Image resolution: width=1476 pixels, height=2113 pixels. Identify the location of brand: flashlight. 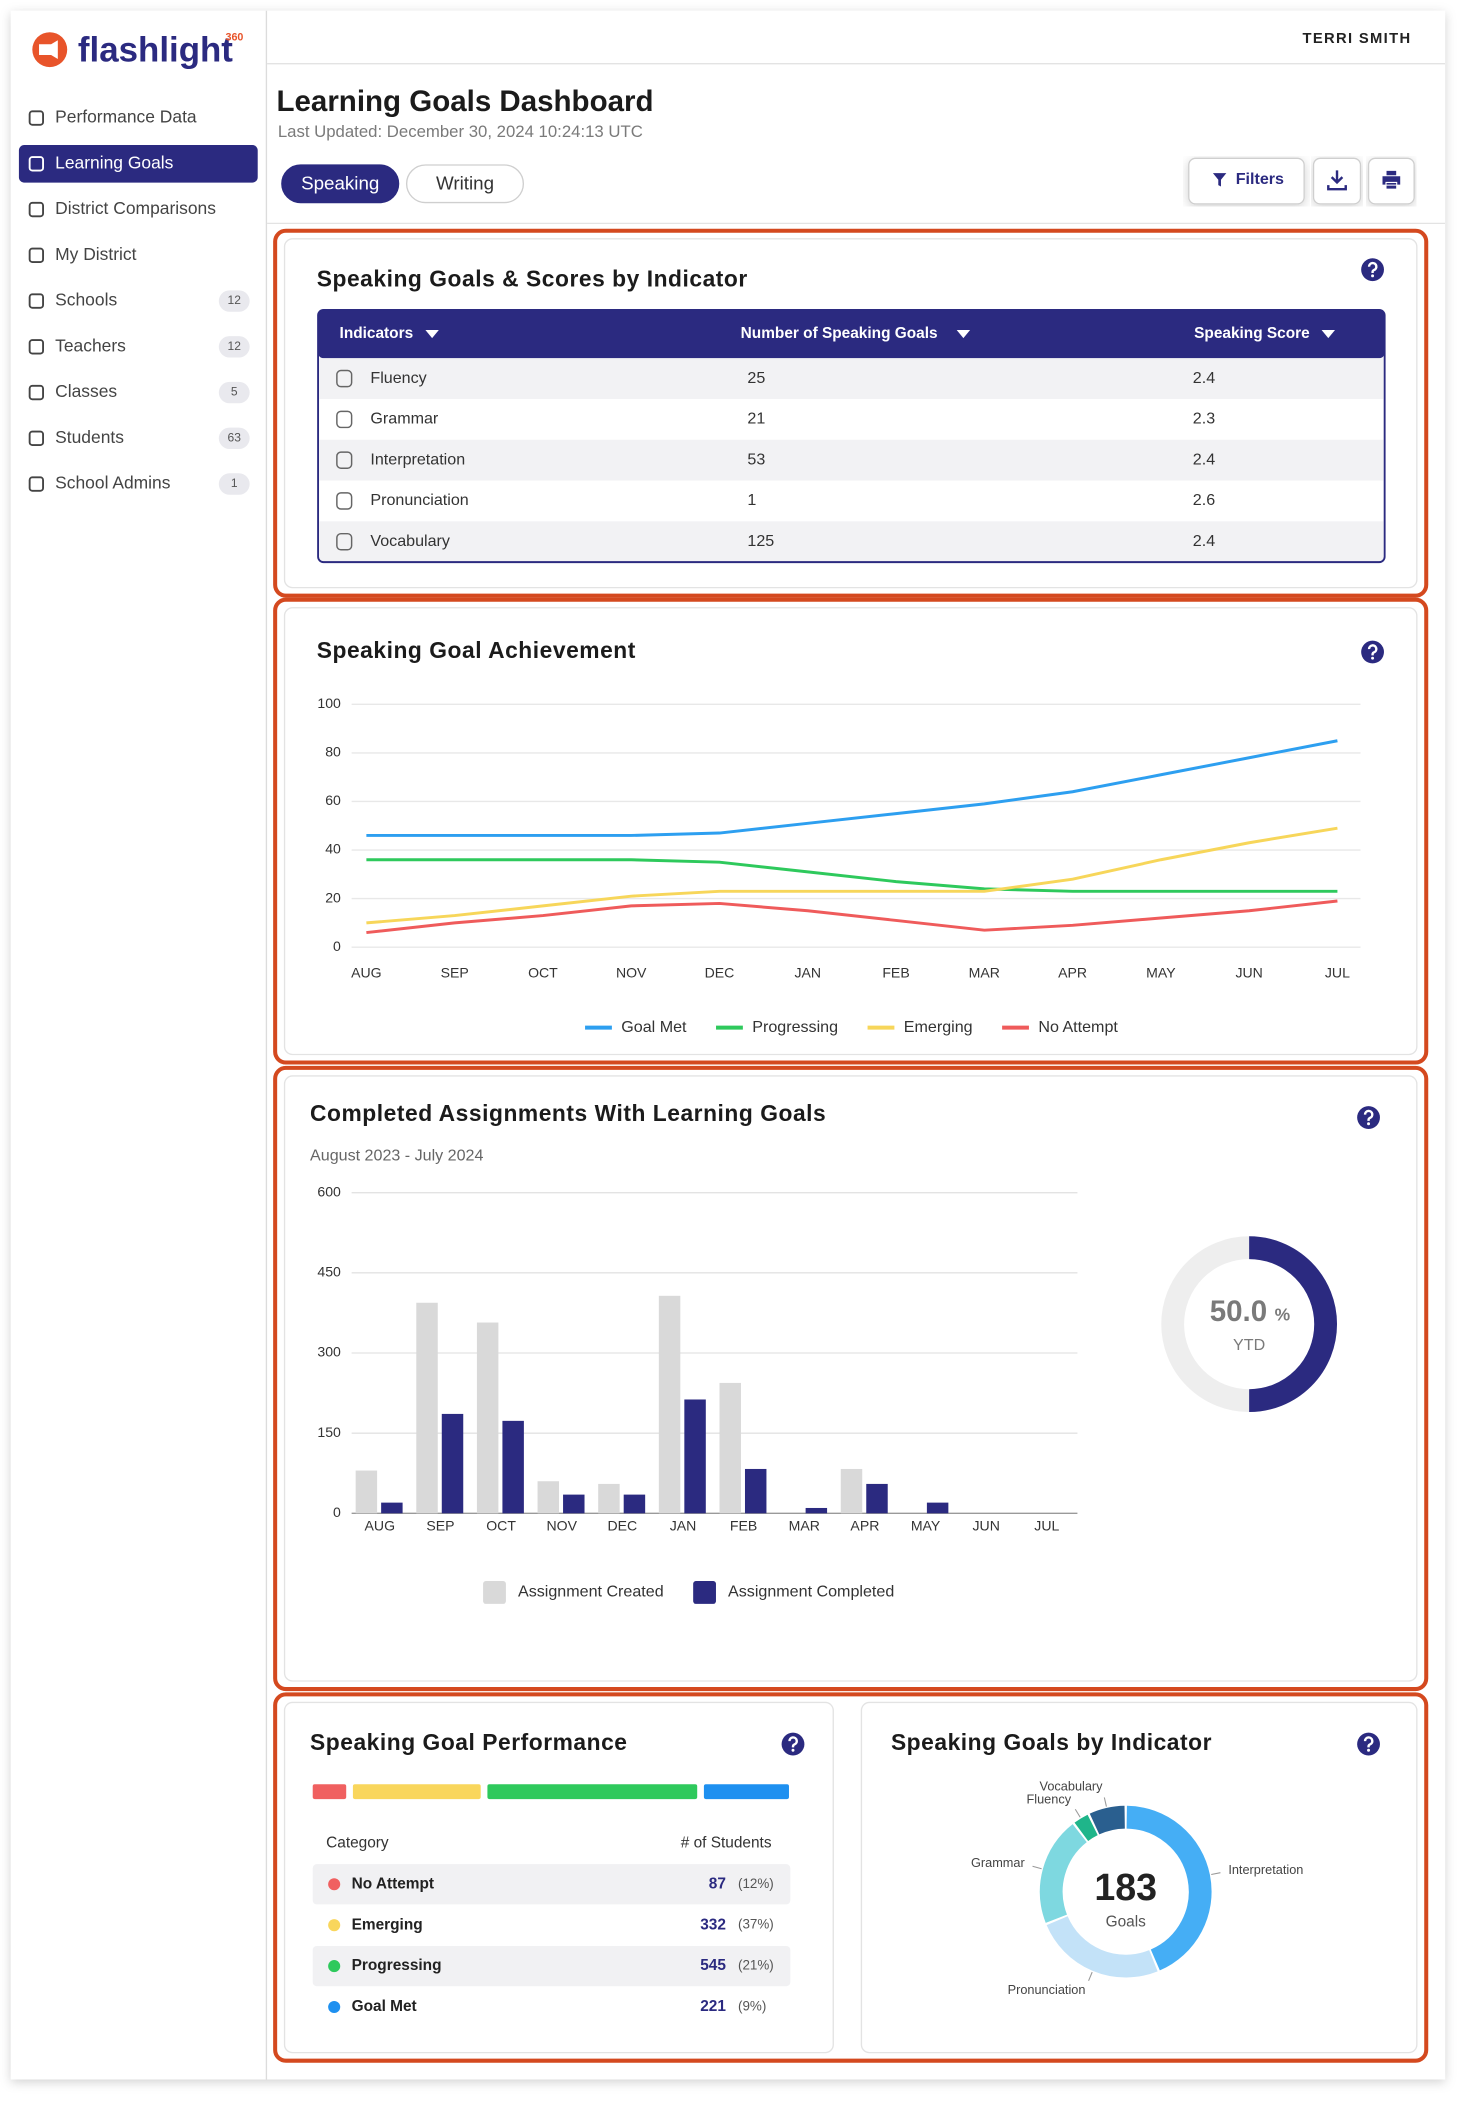
(155, 50).